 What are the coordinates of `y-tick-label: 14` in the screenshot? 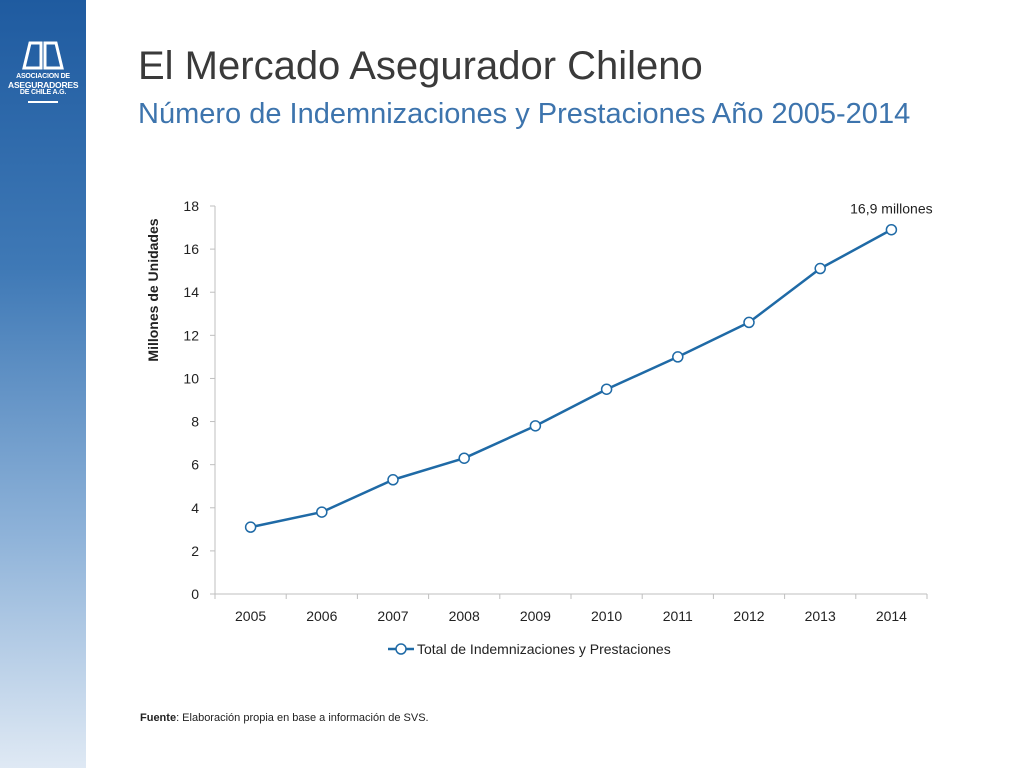 It's located at (191, 292).